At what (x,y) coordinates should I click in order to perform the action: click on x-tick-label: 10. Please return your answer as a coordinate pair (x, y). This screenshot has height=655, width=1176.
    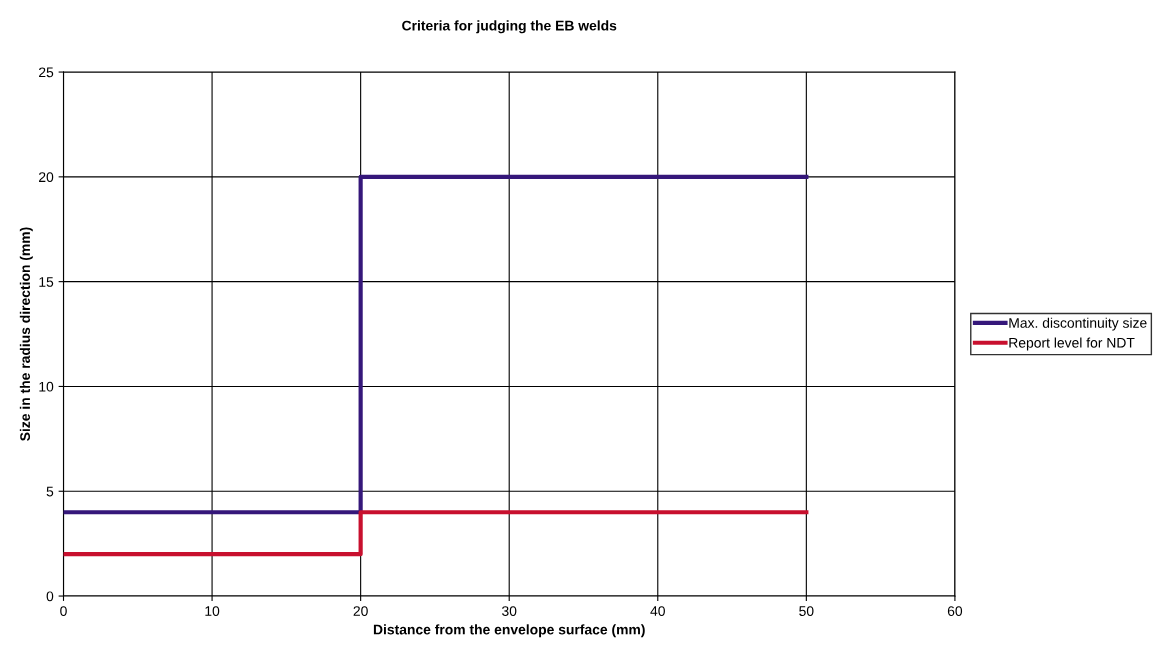
    Looking at the image, I should click on (212, 611).